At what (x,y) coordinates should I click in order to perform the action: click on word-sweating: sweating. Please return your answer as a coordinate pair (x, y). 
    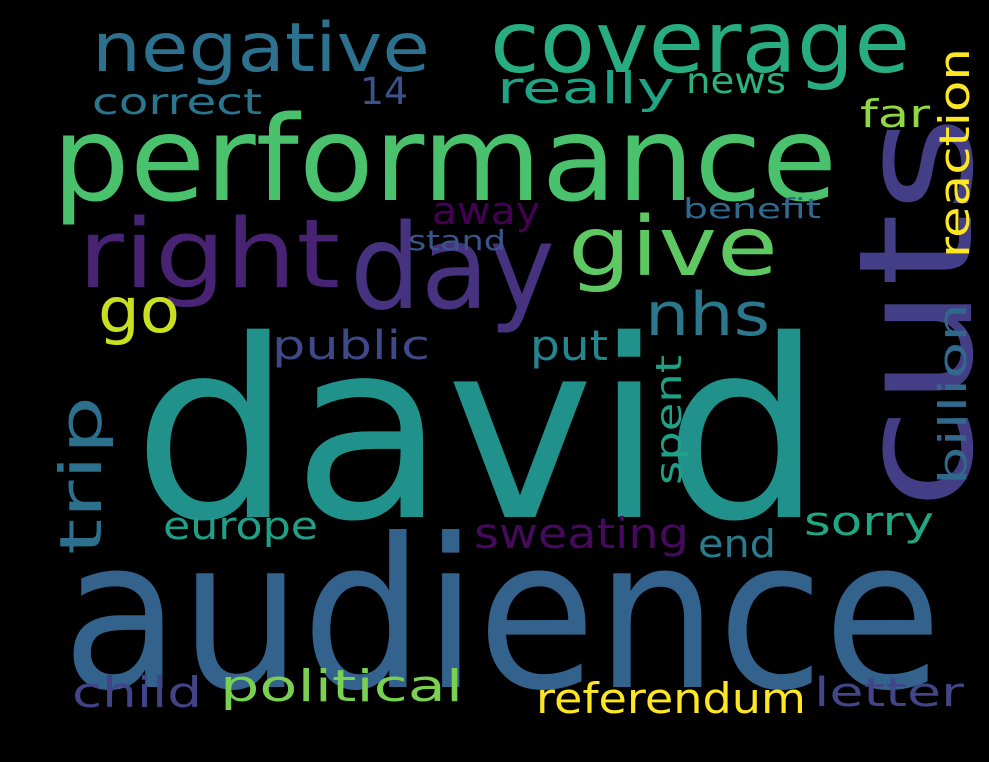
    Looking at the image, I should click on (581, 533).